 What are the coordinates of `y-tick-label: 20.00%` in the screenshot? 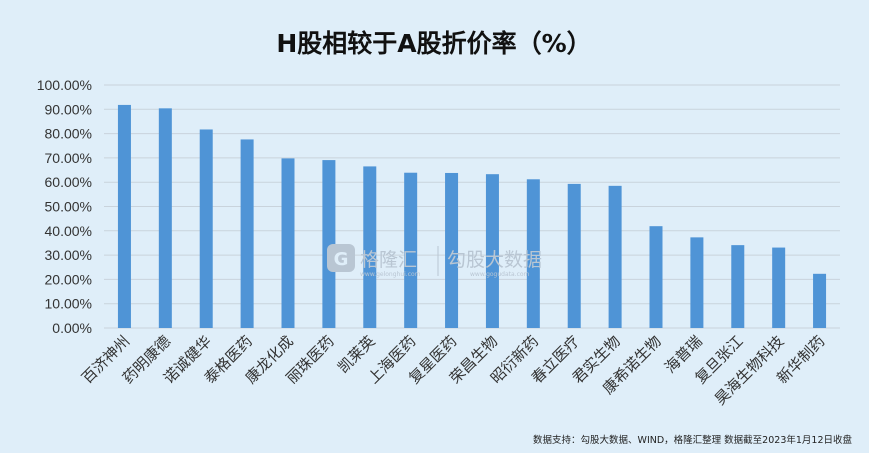 It's located at (68, 279).